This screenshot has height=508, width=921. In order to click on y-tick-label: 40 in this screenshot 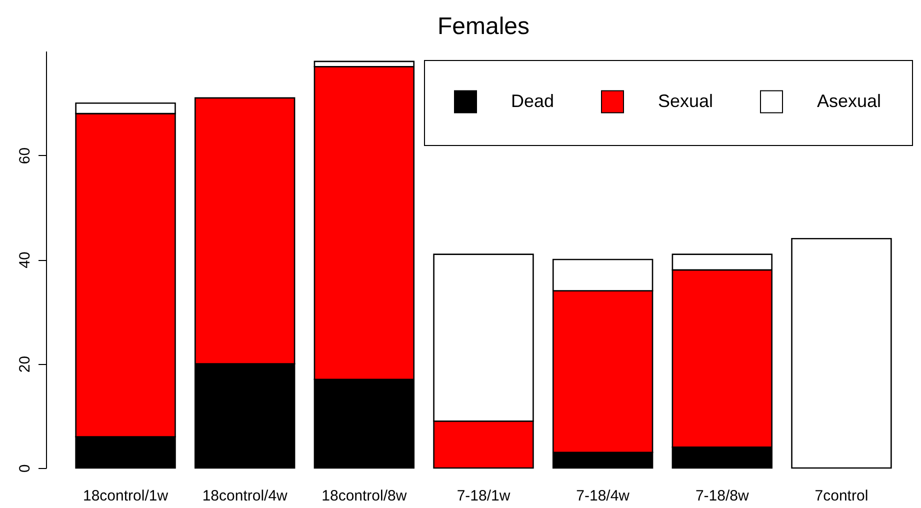, I will do `click(25, 260)`.